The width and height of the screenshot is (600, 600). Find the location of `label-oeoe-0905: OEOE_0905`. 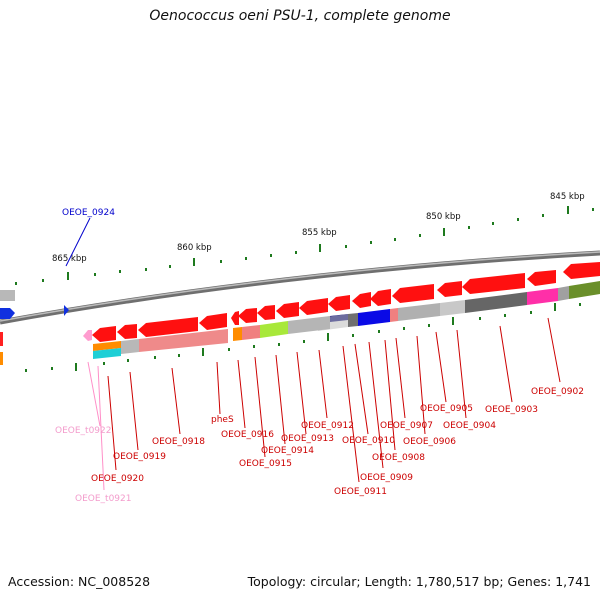

label-oeoe-0905: OEOE_0905 is located at coordinates (446, 409).